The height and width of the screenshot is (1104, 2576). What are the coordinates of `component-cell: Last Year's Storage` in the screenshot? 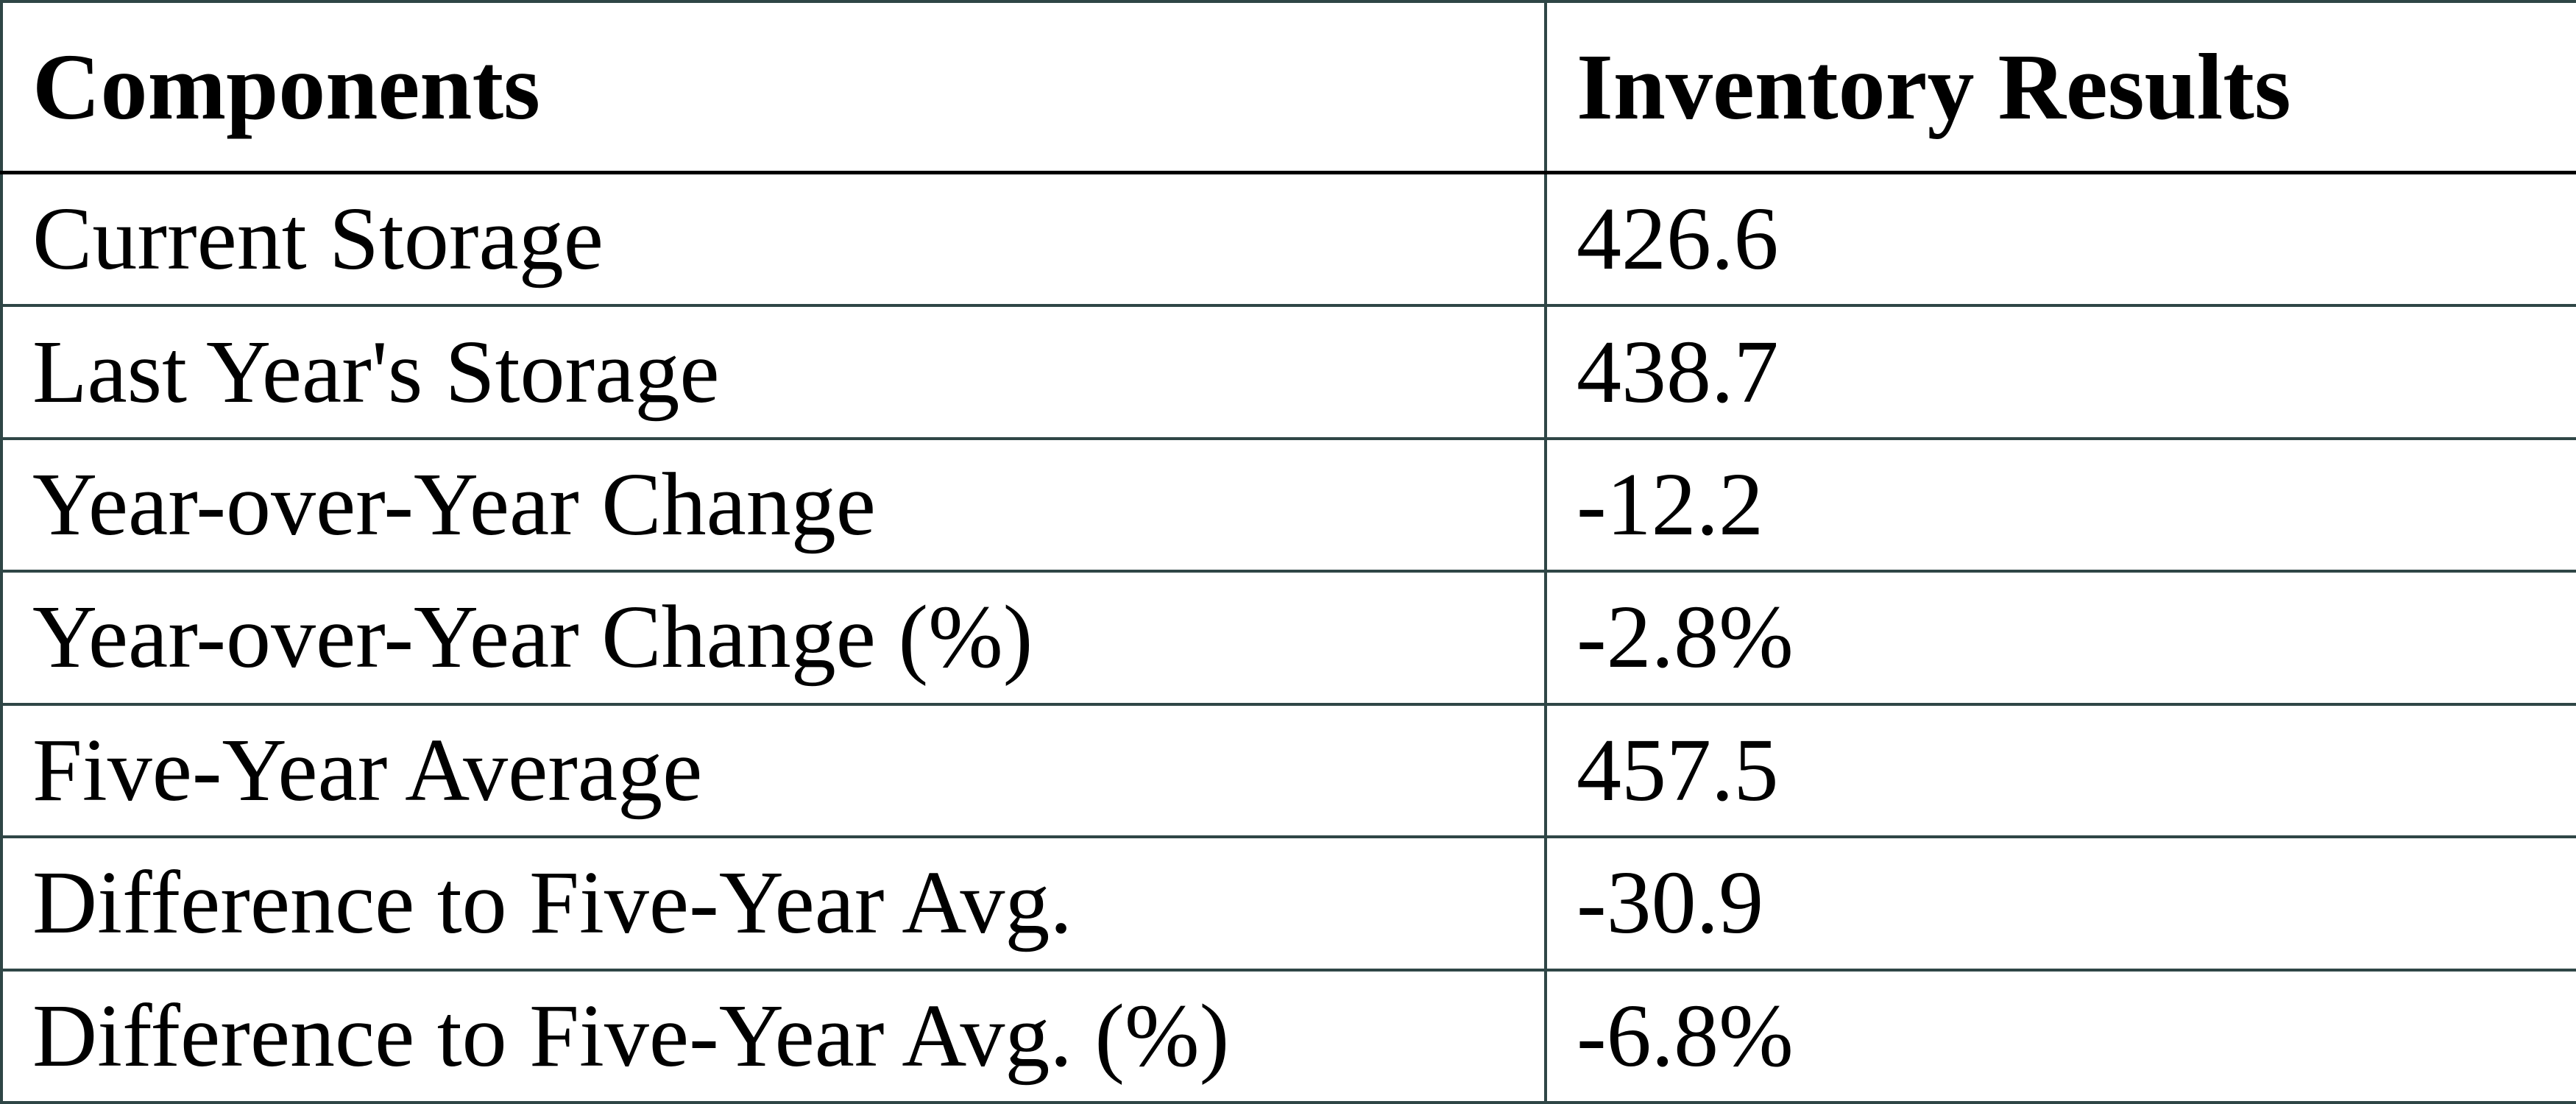 It's located at (773, 372).